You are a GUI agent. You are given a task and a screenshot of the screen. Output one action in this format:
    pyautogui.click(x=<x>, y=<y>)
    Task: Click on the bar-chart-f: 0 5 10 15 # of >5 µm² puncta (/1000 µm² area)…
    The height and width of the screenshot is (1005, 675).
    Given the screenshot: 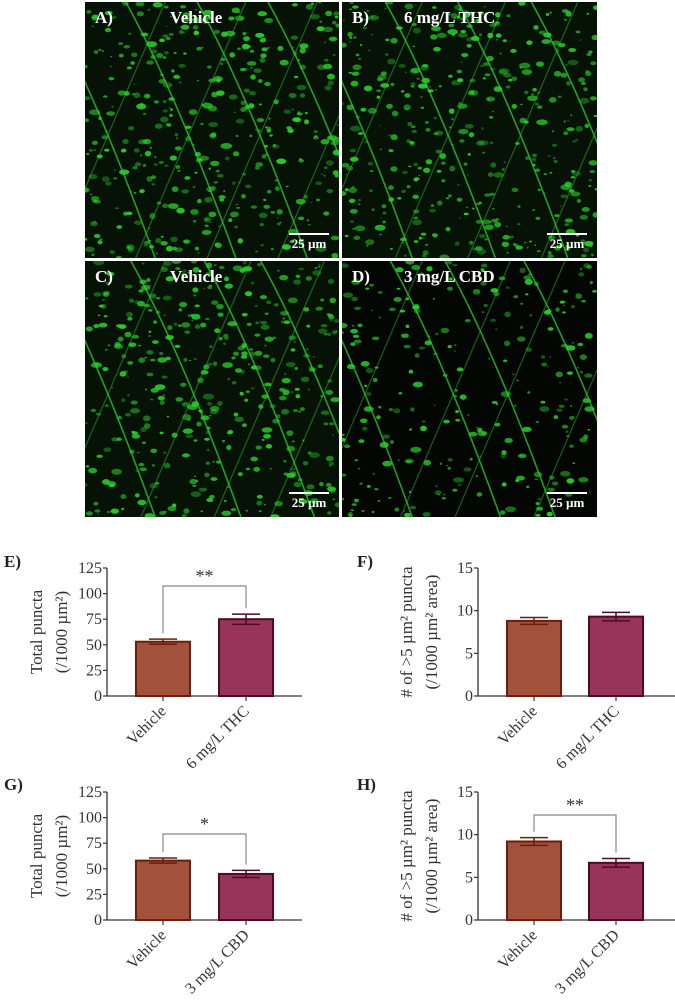 What is the action you would take?
    pyautogui.click(x=507, y=656)
    